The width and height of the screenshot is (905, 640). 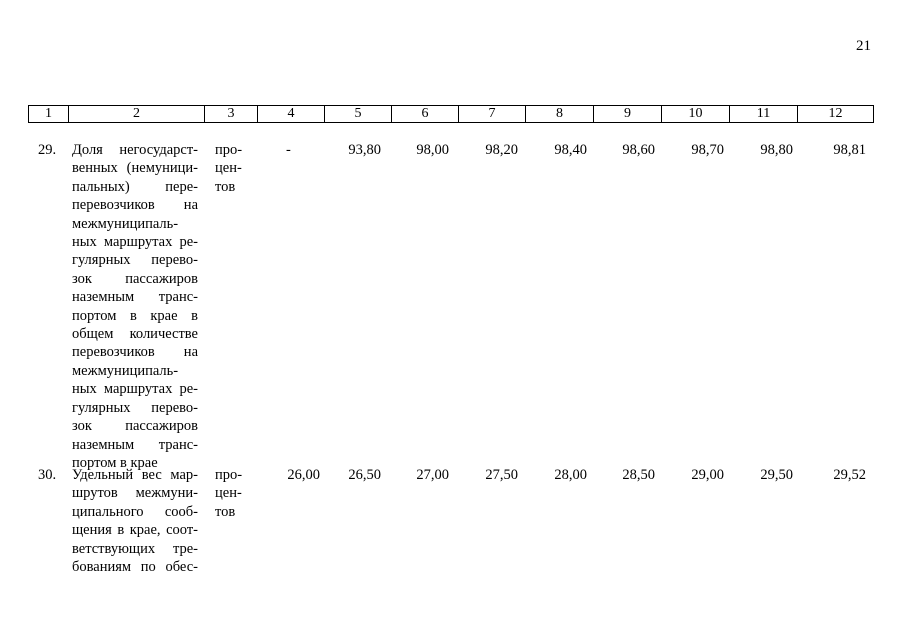 What do you see at coordinates (135, 168) in the screenshot?
I see `name-line: венных (немуници-` at bounding box center [135, 168].